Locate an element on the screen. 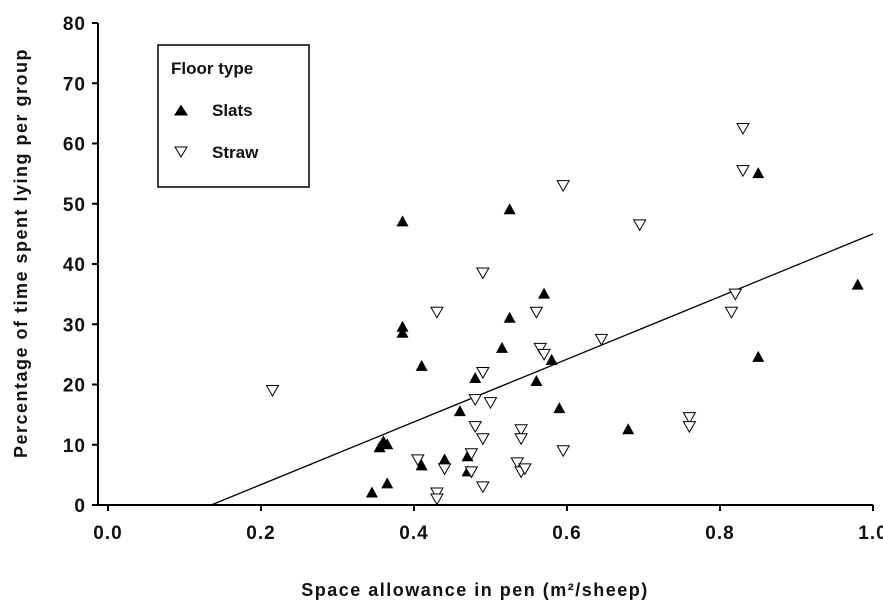  legend-slats-marker is located at coordinates (181, 110).